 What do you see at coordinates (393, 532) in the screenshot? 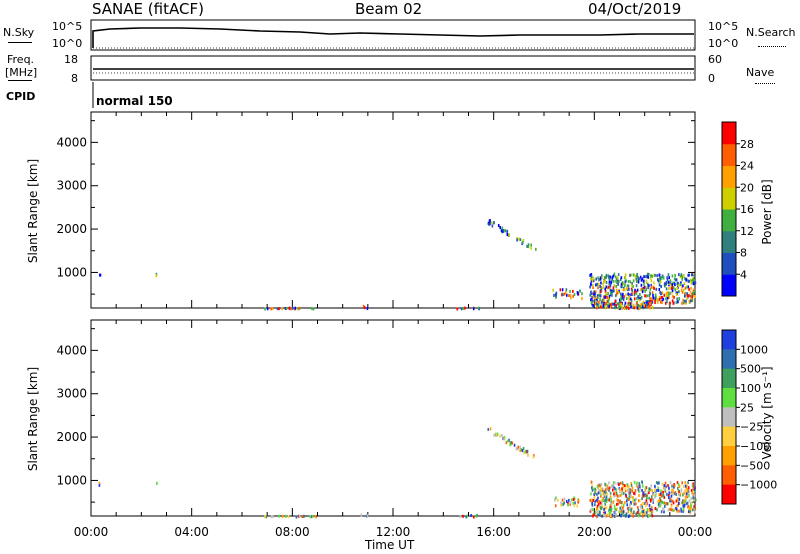
I see `x-tick-label: 12:00` at bounding box center [393, 532].